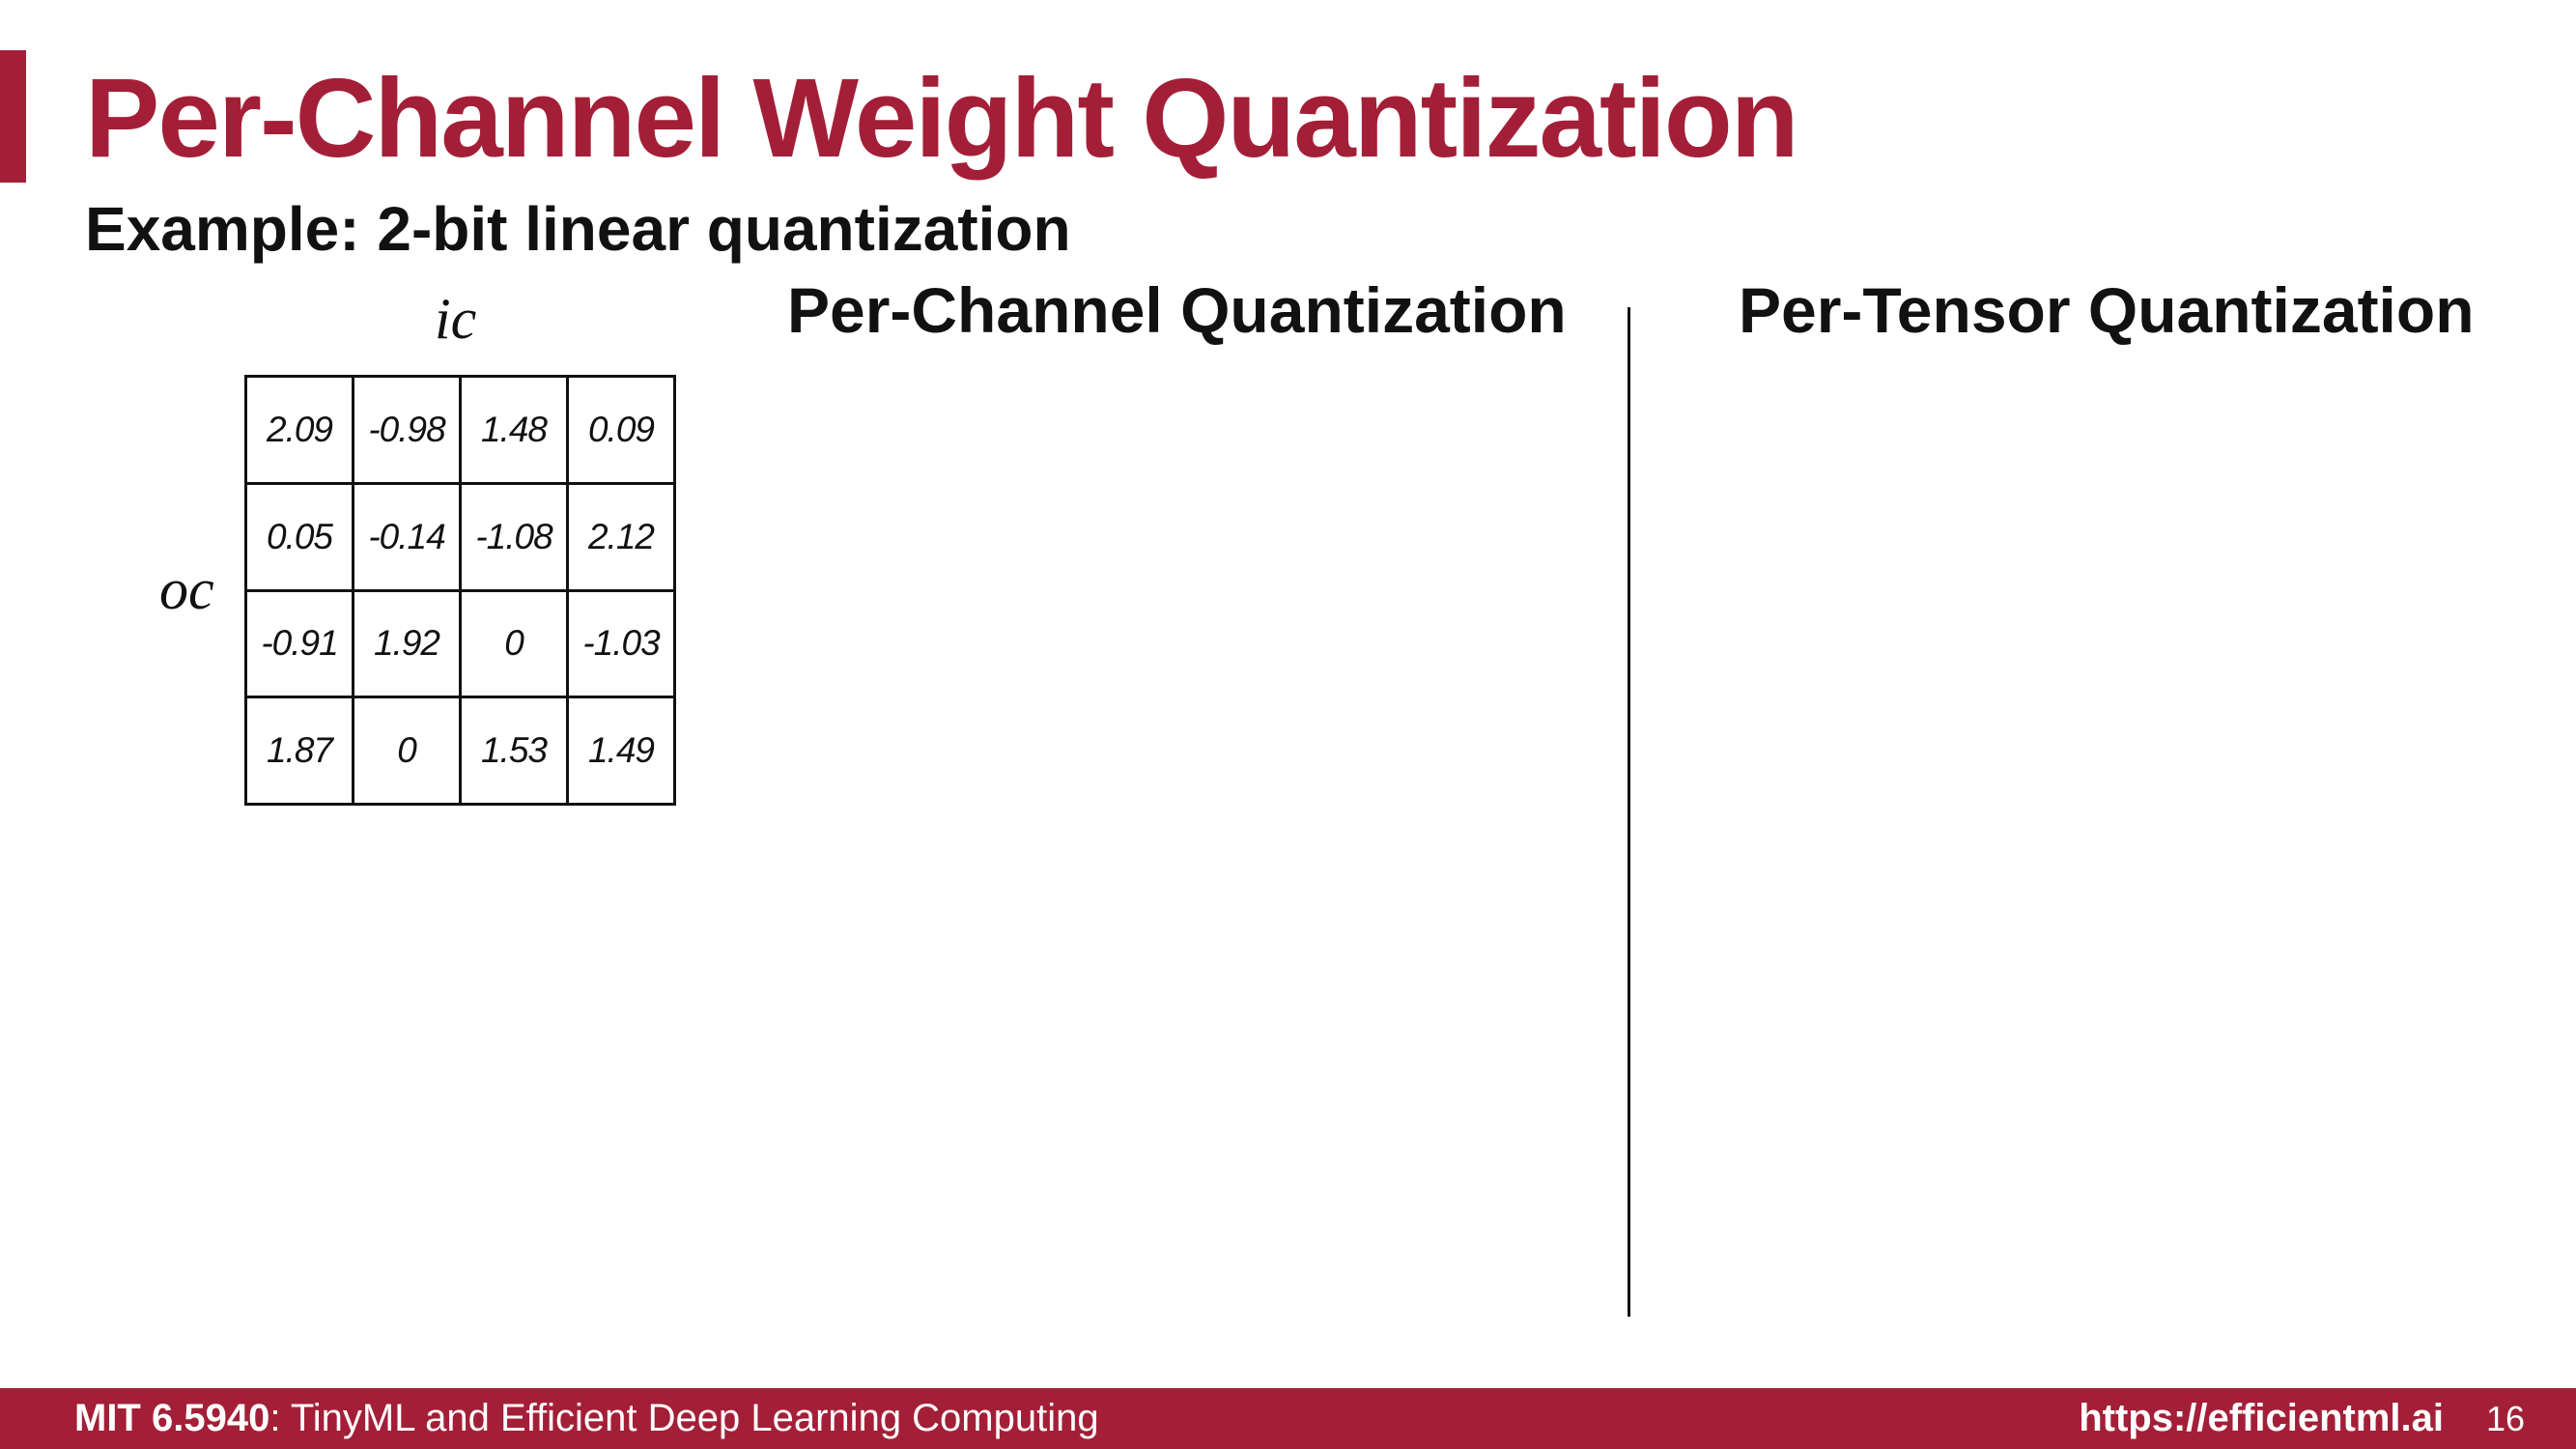 This screenshot has width=2576, height=1449. Describe the element at coordinates (2107, 310) in the screenshot. I see `per-tensor-heading: Per-Tensor Quantization` at that location.